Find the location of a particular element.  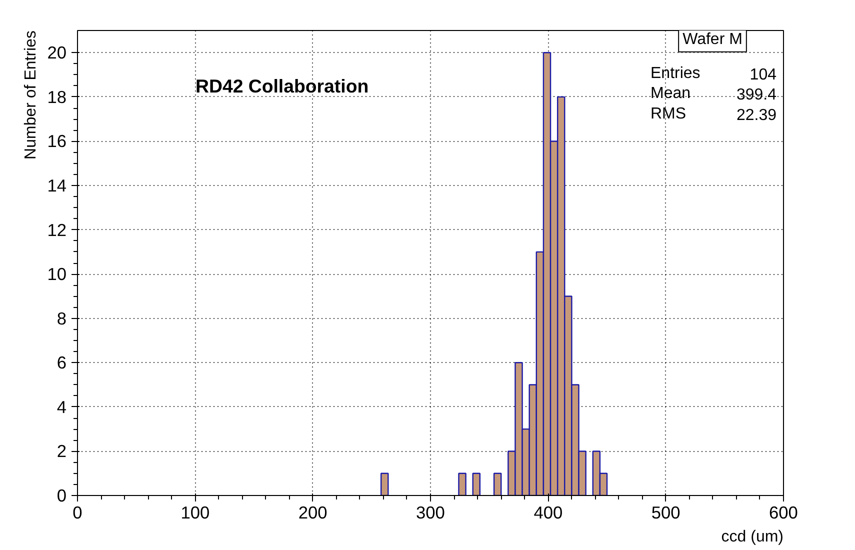

y-tick-label: 4 is located at coordinates (61, 406).